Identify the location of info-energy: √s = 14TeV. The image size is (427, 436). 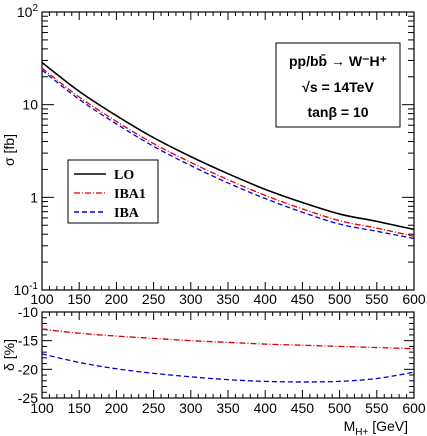
(338, 87).